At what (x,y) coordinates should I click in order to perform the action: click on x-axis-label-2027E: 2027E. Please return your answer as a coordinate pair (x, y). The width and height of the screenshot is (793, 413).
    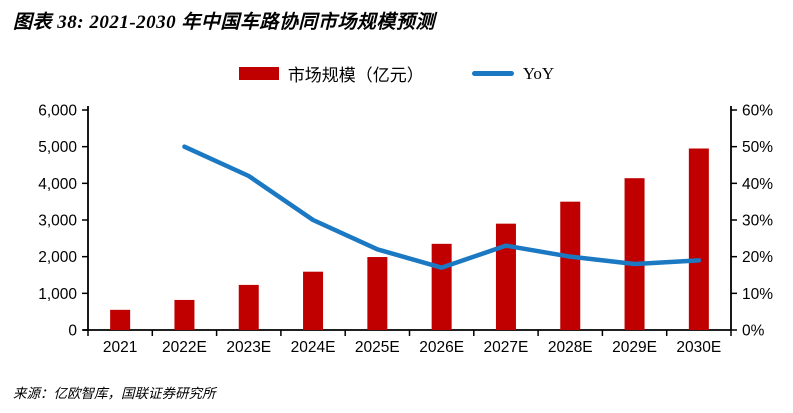
    Looking at the image, I should click on (506, 347).